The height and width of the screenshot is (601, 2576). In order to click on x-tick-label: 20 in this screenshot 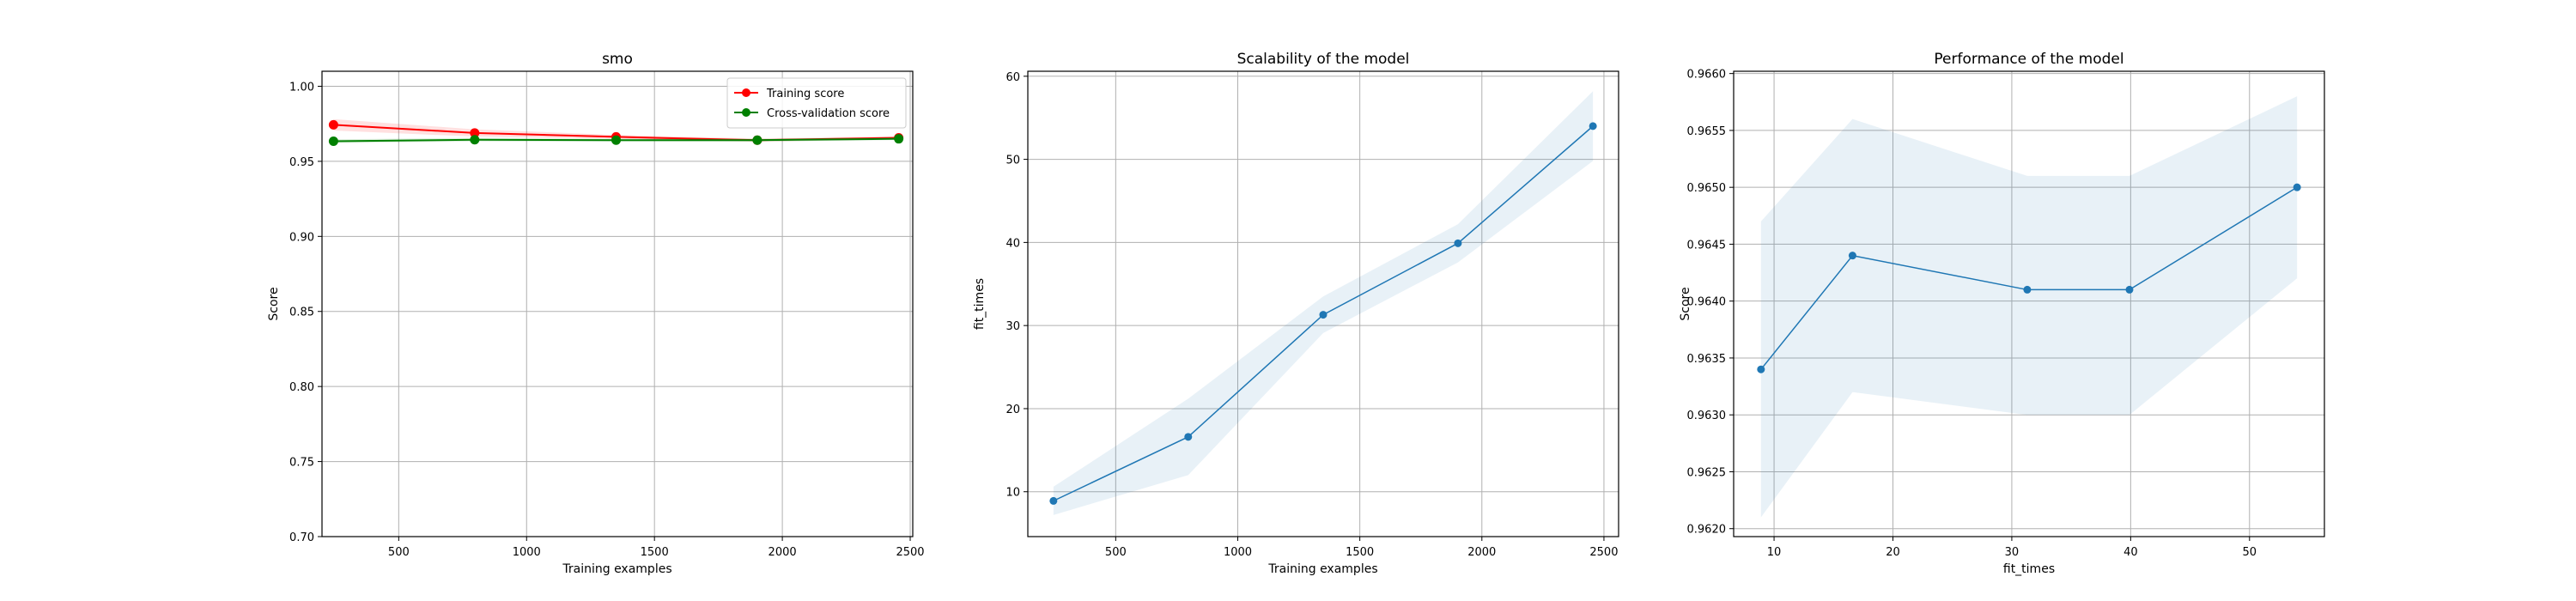, I will do `click(1893, 553)`.